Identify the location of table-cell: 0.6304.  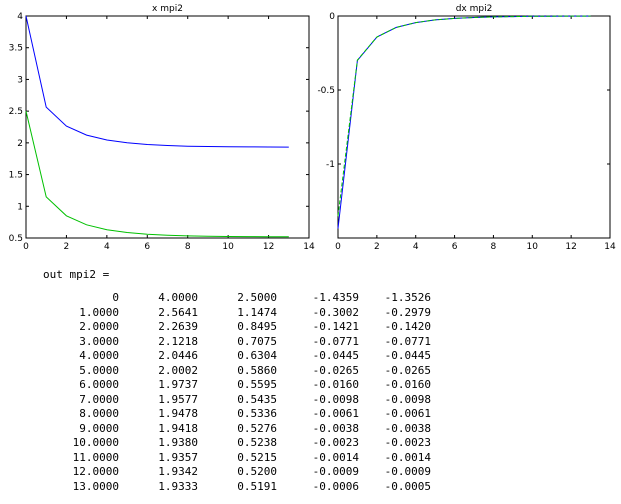
(257, 355).